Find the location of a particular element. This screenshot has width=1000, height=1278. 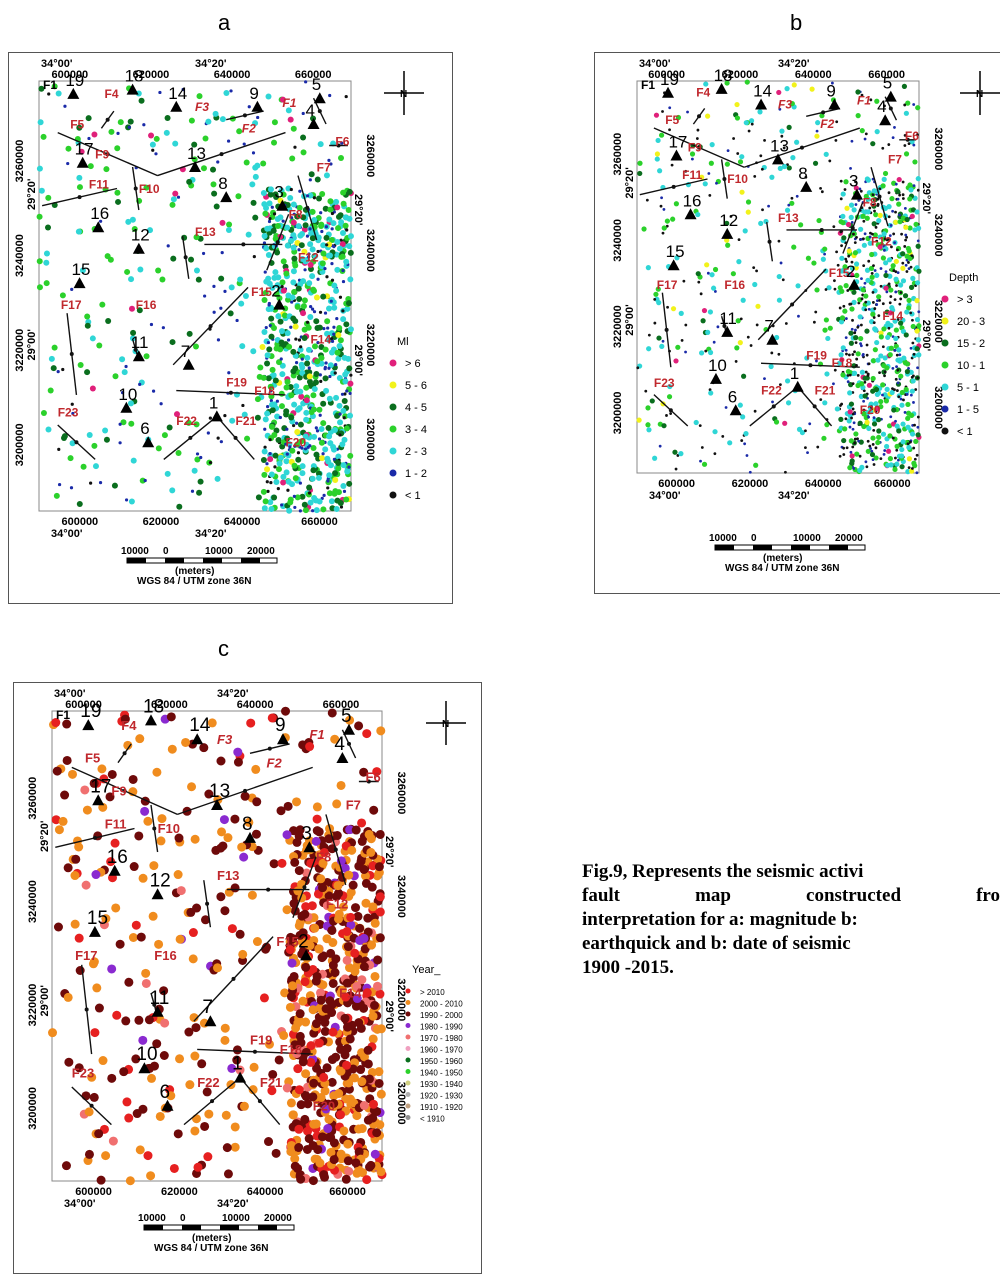

fault-label: F6 is located at coordinates (373, 777).